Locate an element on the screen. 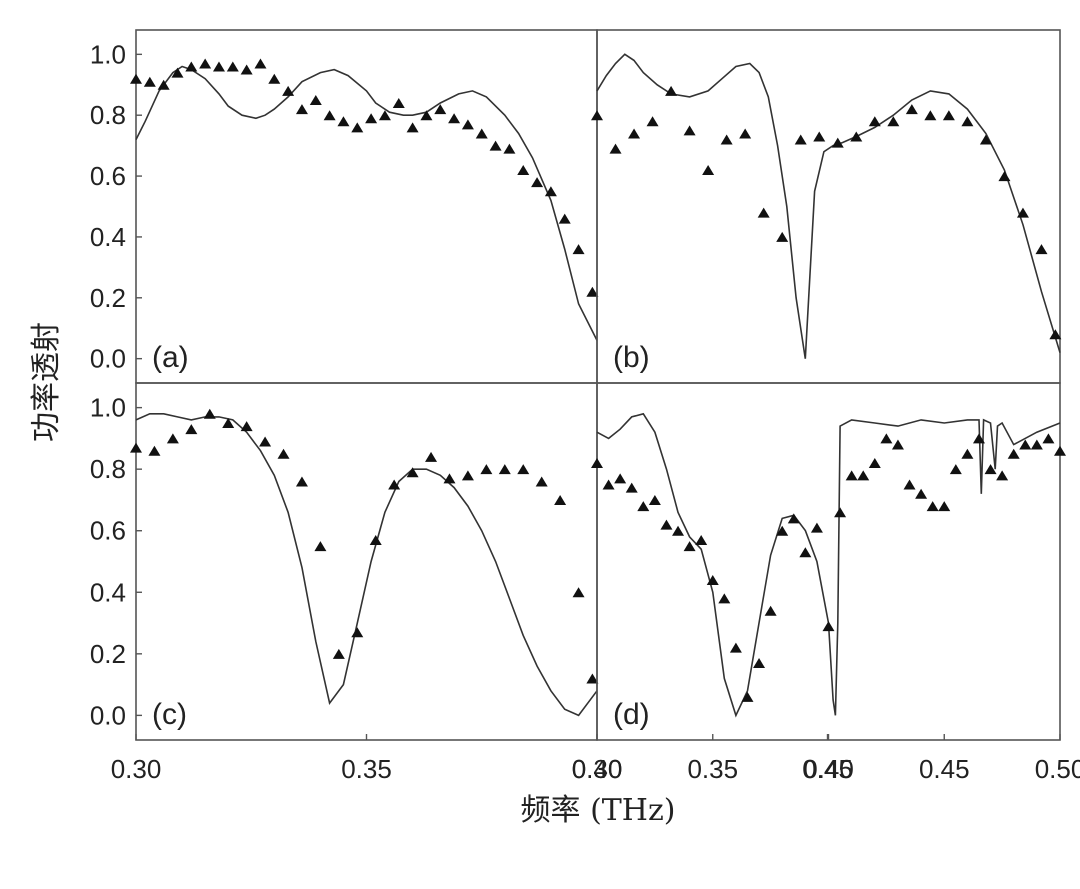  y-axis-title: 功率透射 is located at coordinates (46, 382).